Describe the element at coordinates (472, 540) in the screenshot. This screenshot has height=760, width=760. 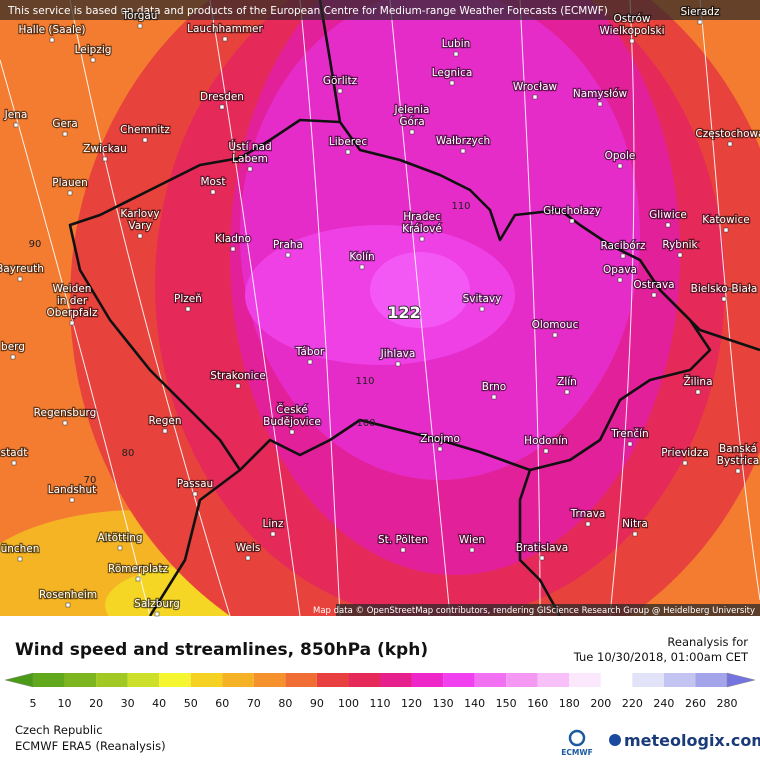
I see `city-label: Wien` at that location.